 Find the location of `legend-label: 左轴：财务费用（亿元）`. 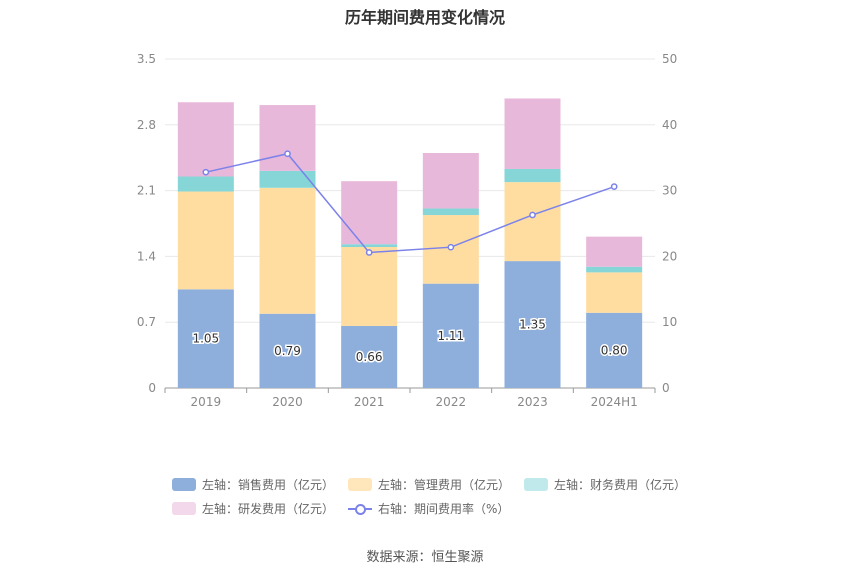

legend-label: 左轴：财务费用（亿元） is located at coordinates (620, 484).